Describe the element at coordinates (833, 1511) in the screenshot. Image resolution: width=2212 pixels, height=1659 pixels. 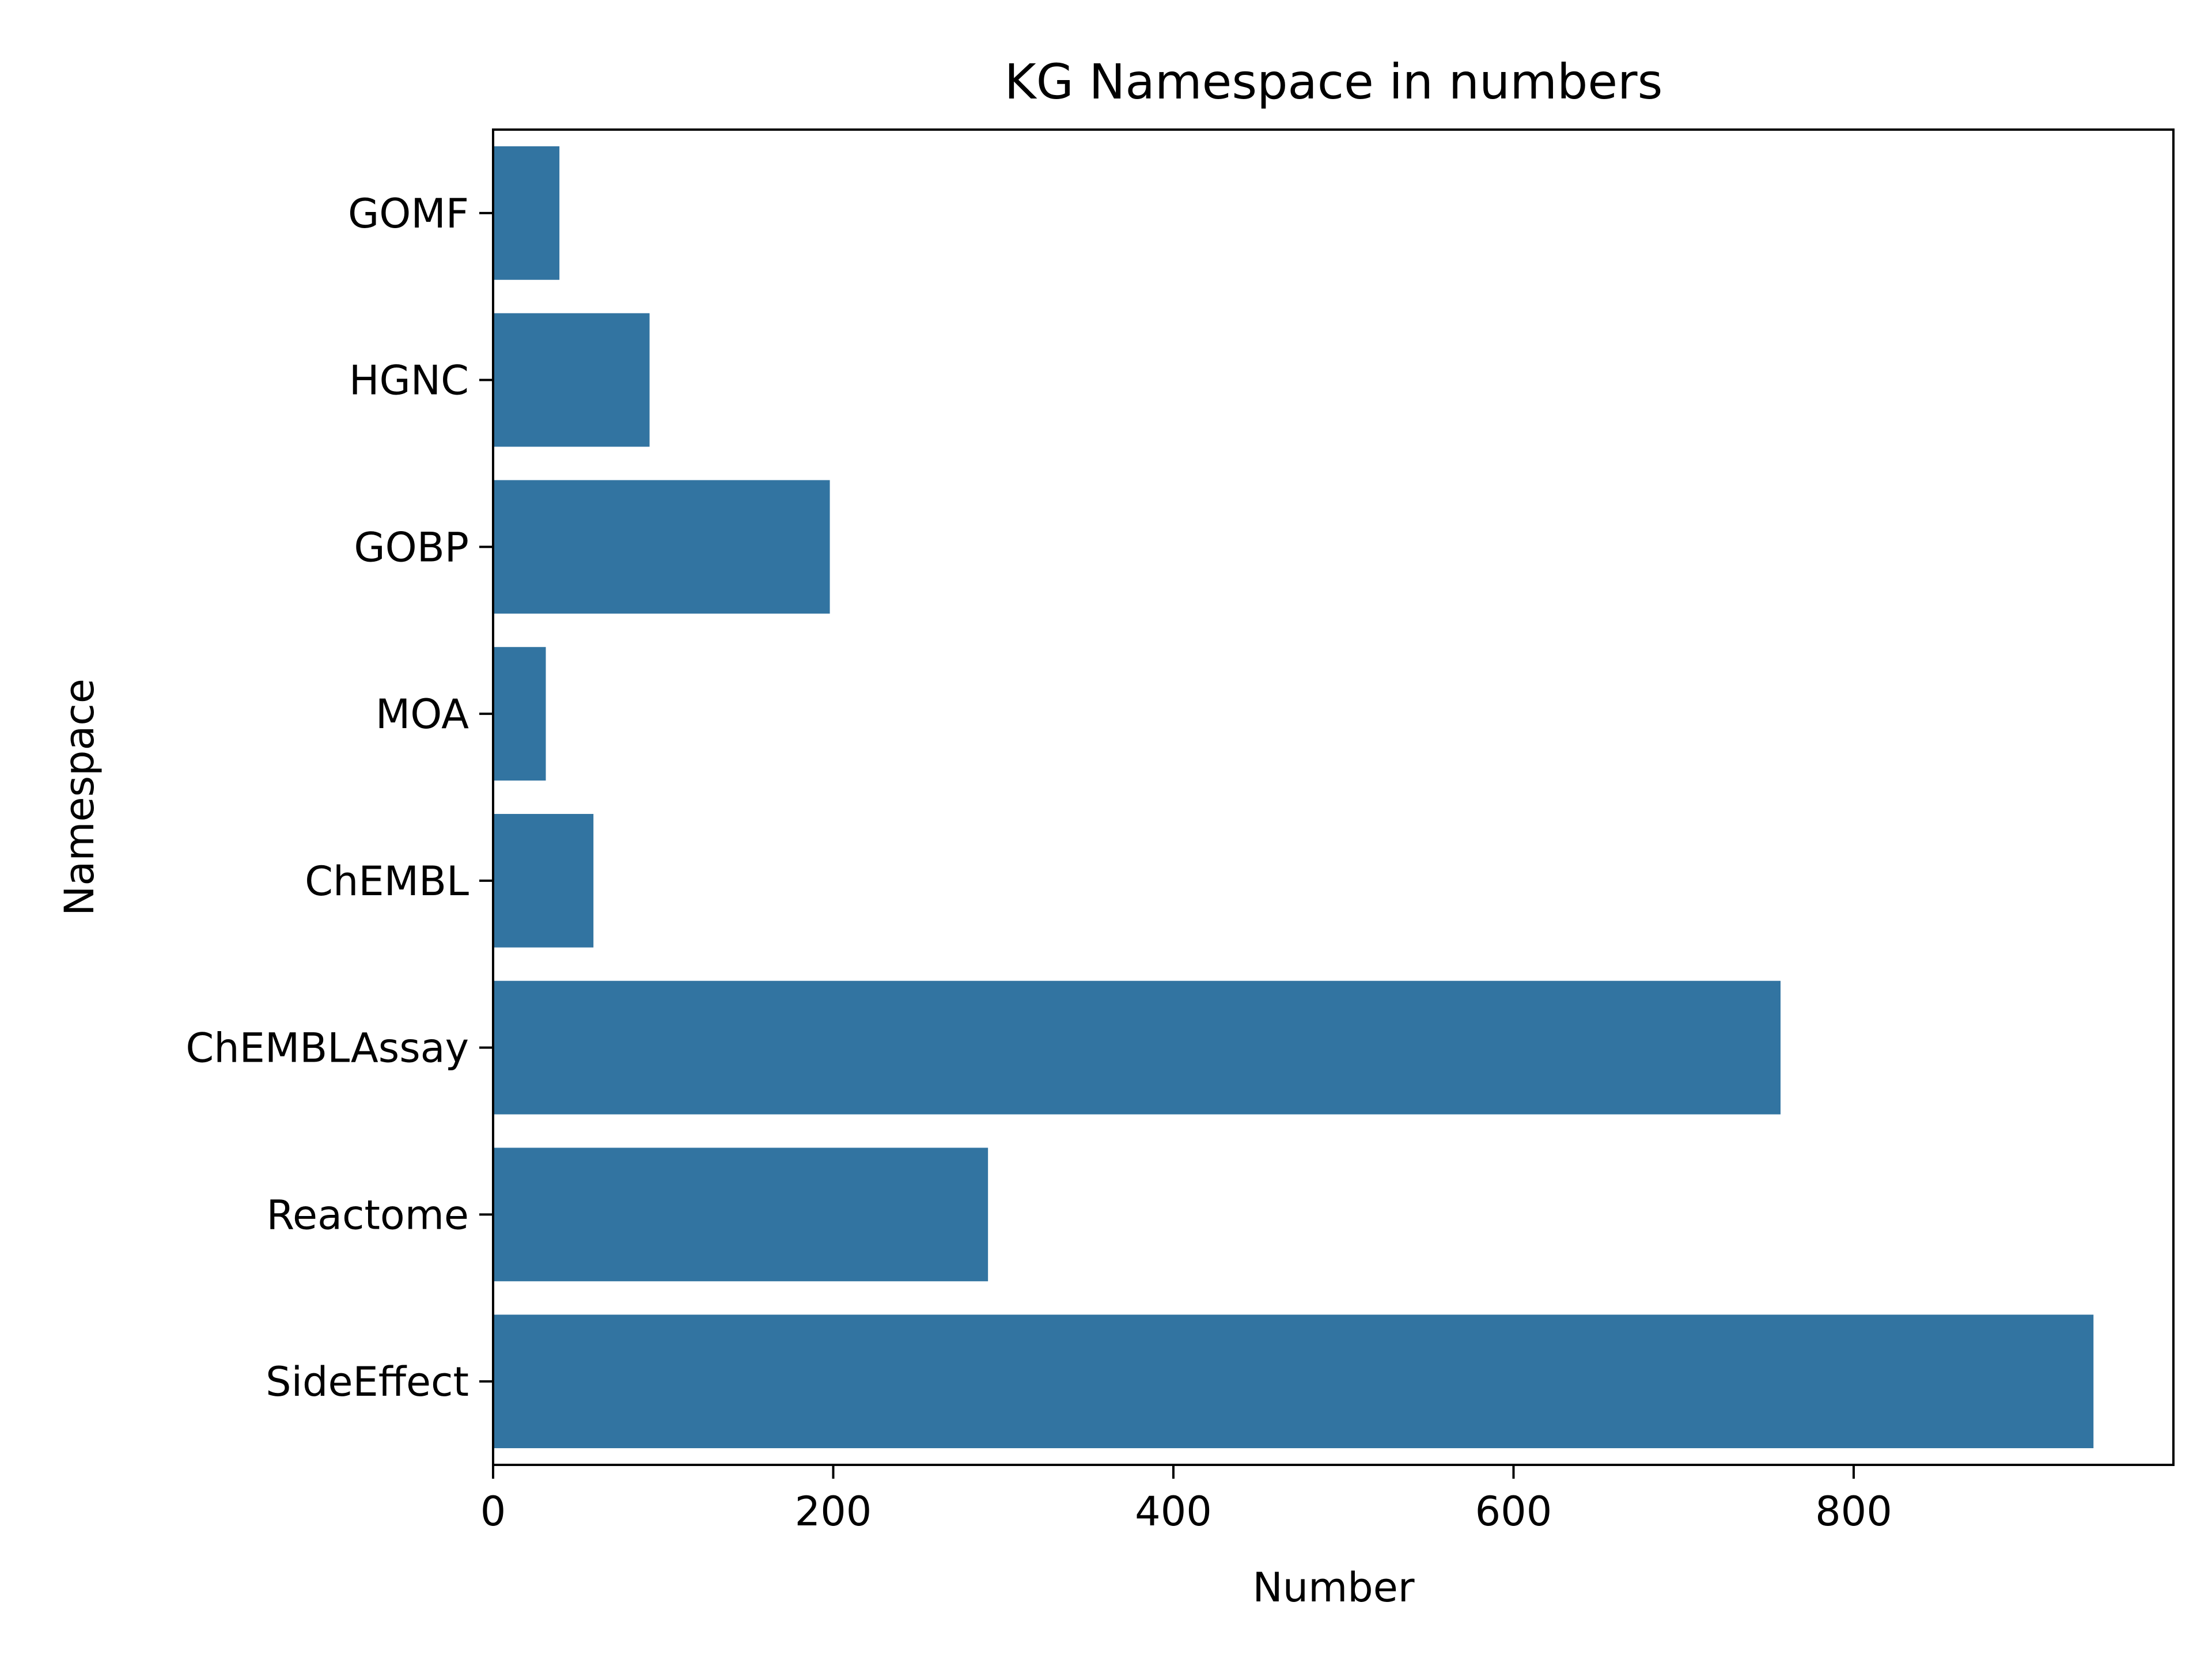
I see `x-tick-label: 200` at that location.